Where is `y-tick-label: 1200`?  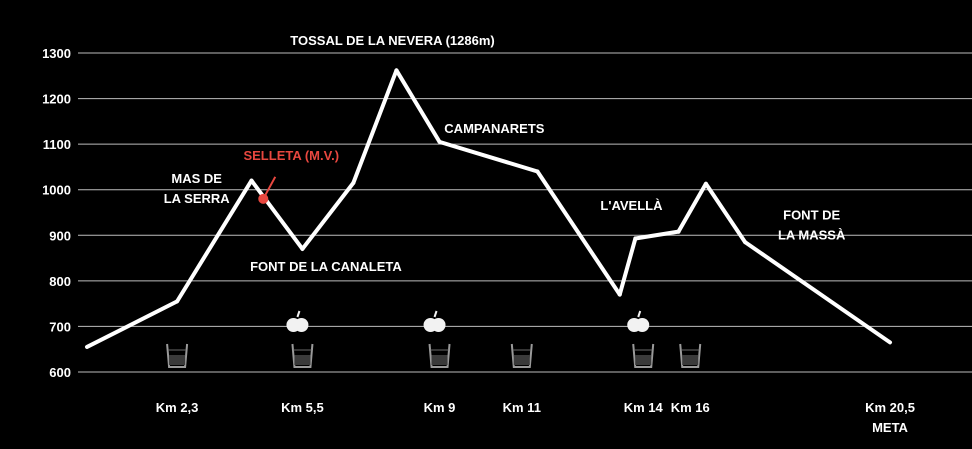
y-tick-label: 1200 is located at coordinates (56, 99).